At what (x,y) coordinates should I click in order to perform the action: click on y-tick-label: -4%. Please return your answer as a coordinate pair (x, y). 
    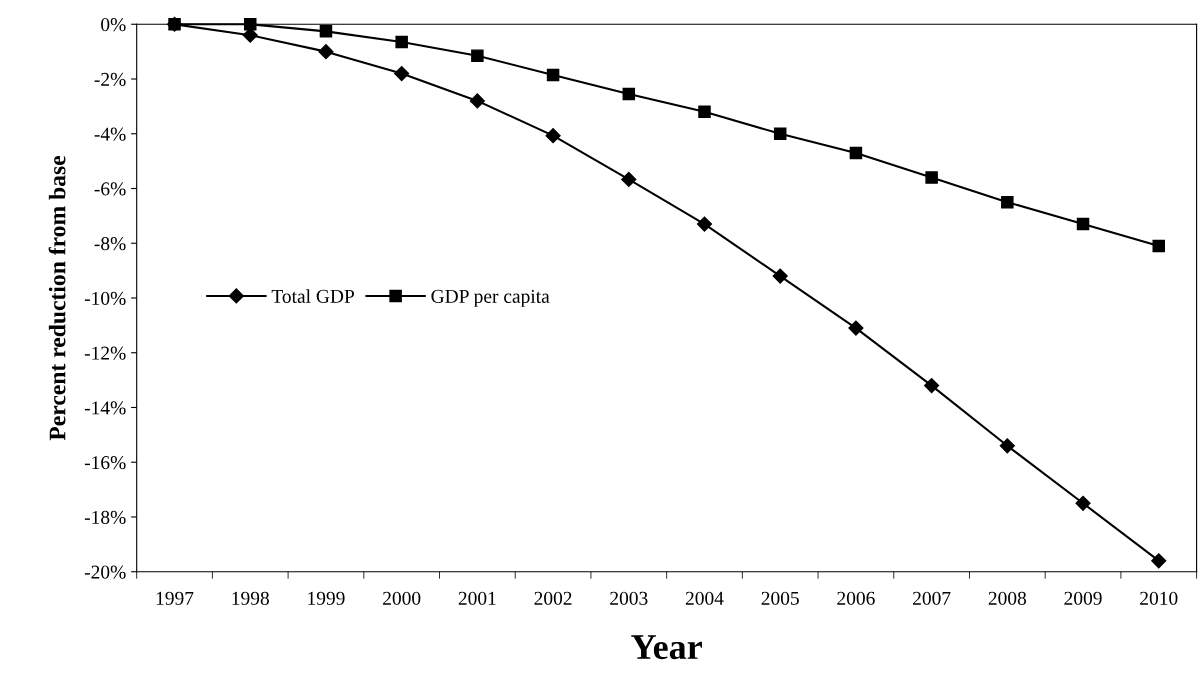
    Looking at the image, I should click on (110, 134).